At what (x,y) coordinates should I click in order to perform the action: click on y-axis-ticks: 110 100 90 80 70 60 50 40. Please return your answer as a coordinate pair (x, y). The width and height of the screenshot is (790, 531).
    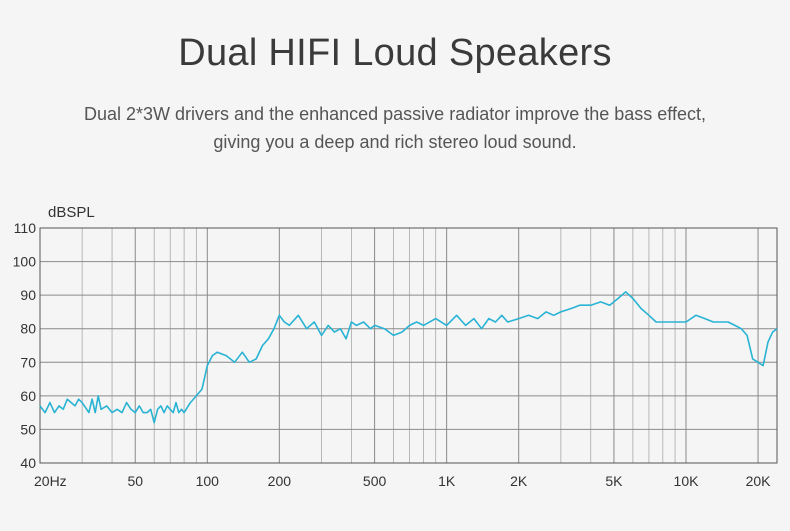
    Looking at the image, I should click on (25, 345).